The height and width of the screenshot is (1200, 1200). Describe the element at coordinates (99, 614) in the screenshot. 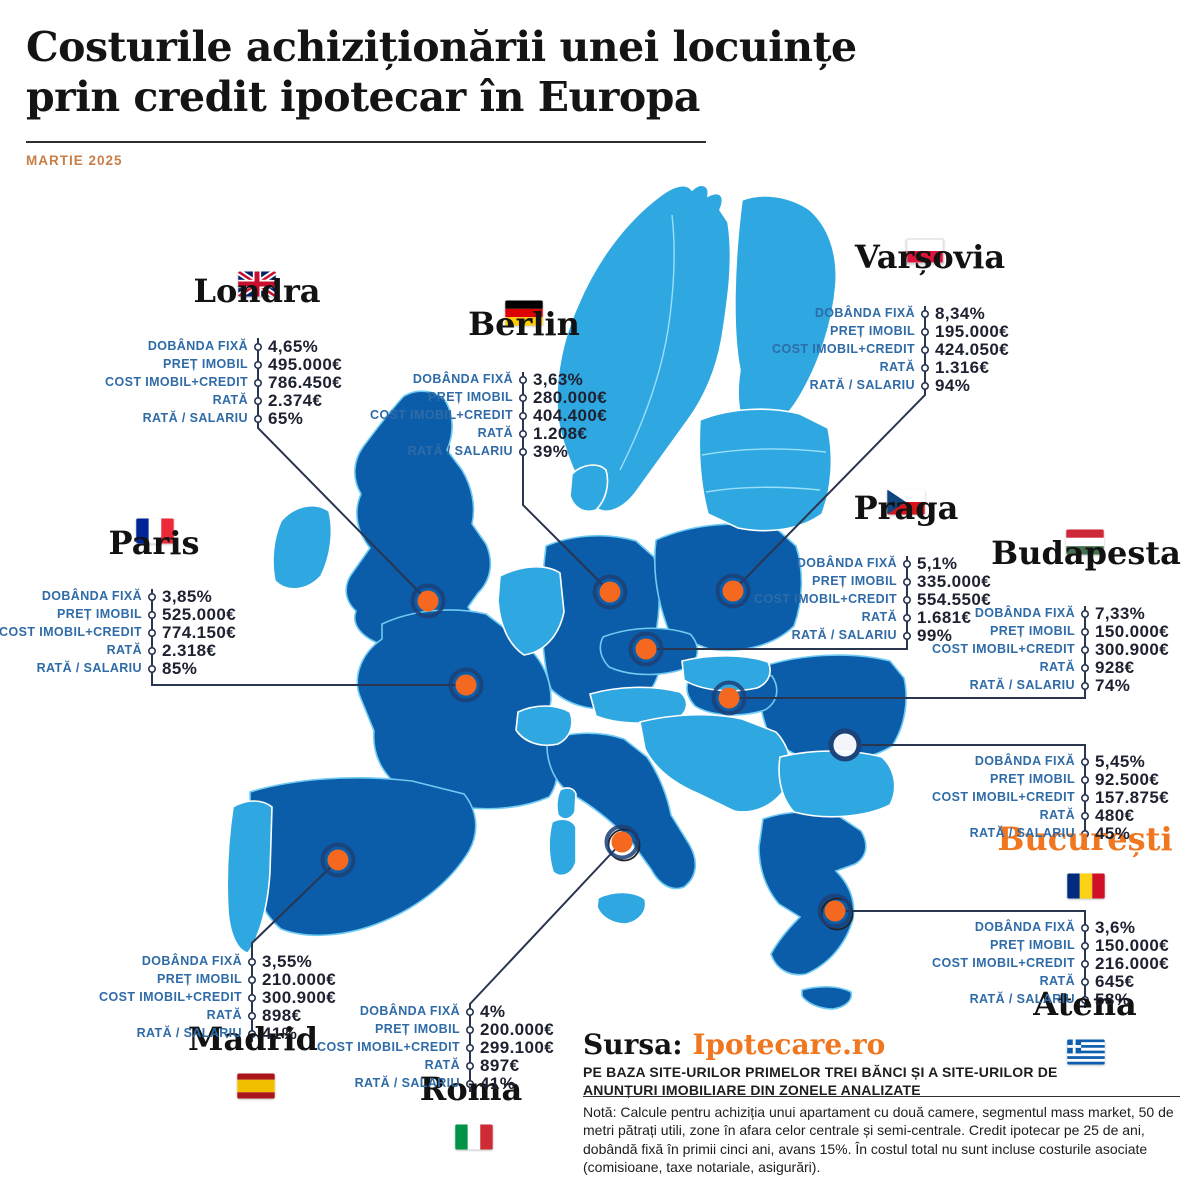

I see `metric-label-paris-1: PREȚ IMOBIL` at that location.